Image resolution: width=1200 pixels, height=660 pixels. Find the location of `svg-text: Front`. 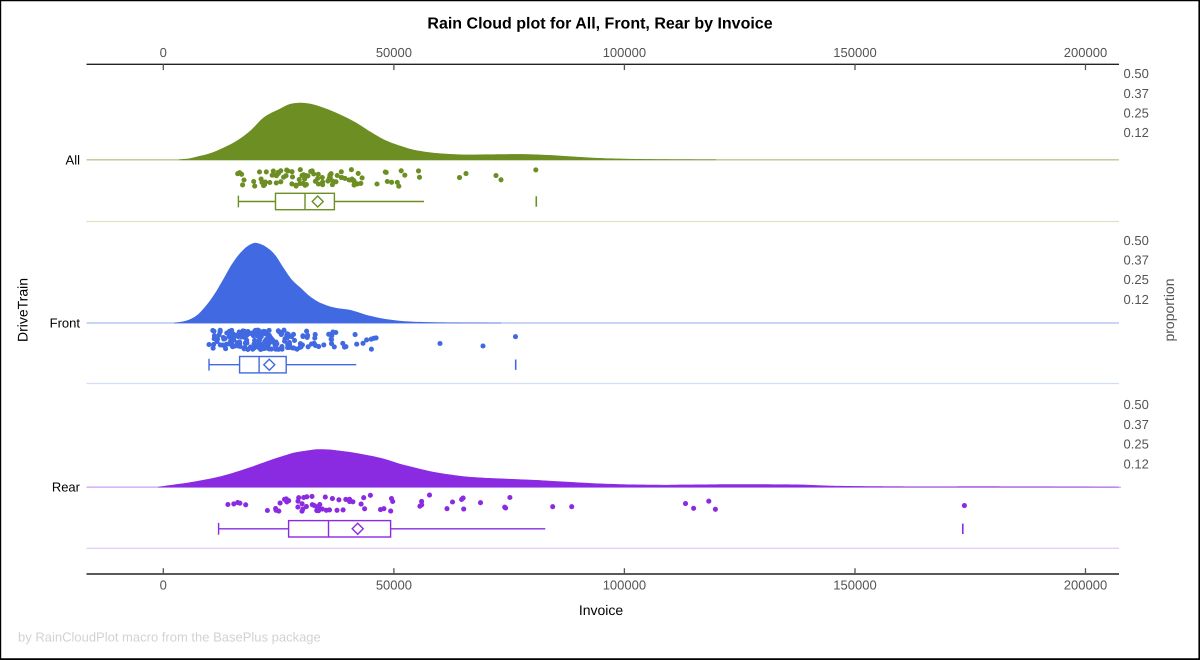

svg-text: Front is located at coordinates (65, 323).